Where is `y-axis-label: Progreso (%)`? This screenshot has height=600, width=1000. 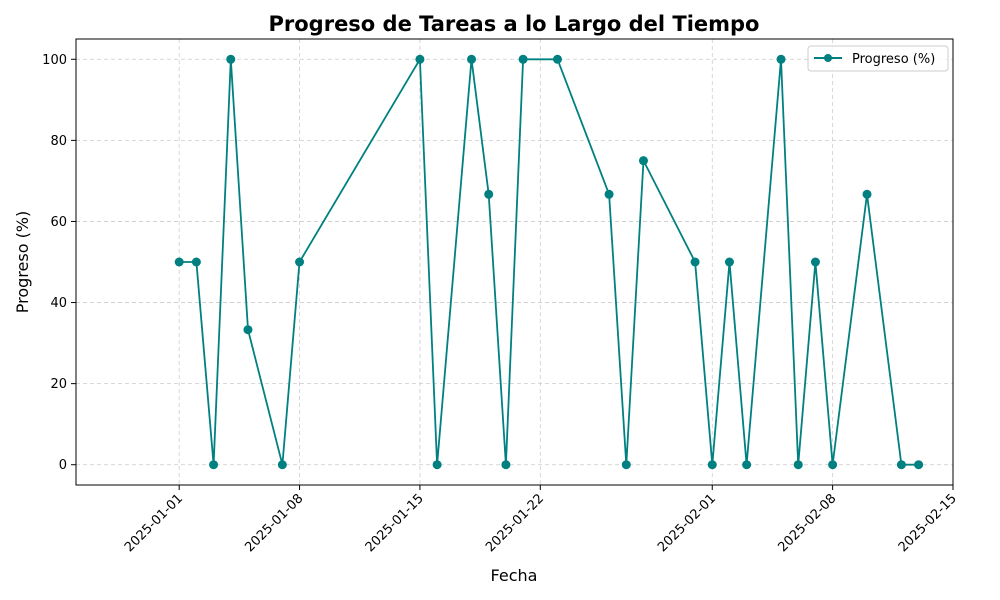
y-axis-label: Progreso (%) is located at coordinates (22, 262).